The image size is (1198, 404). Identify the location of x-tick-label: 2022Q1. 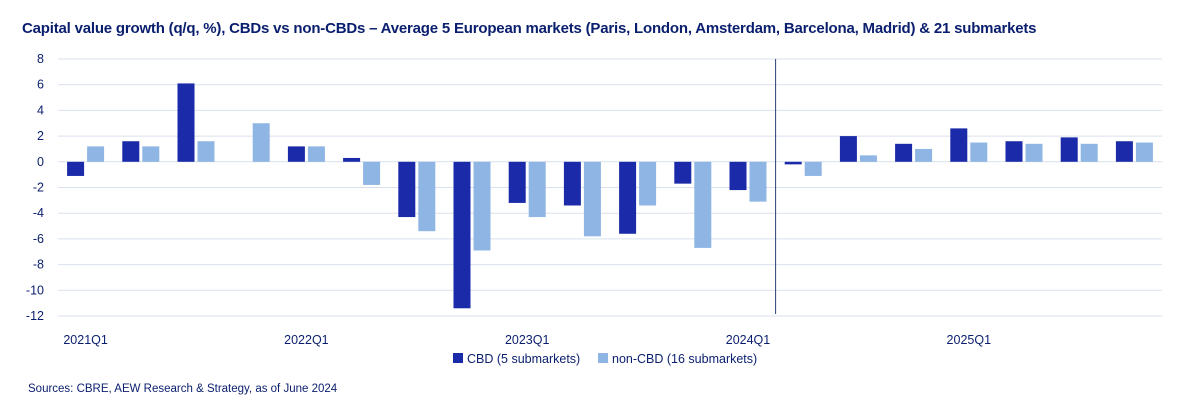
(306, 340).